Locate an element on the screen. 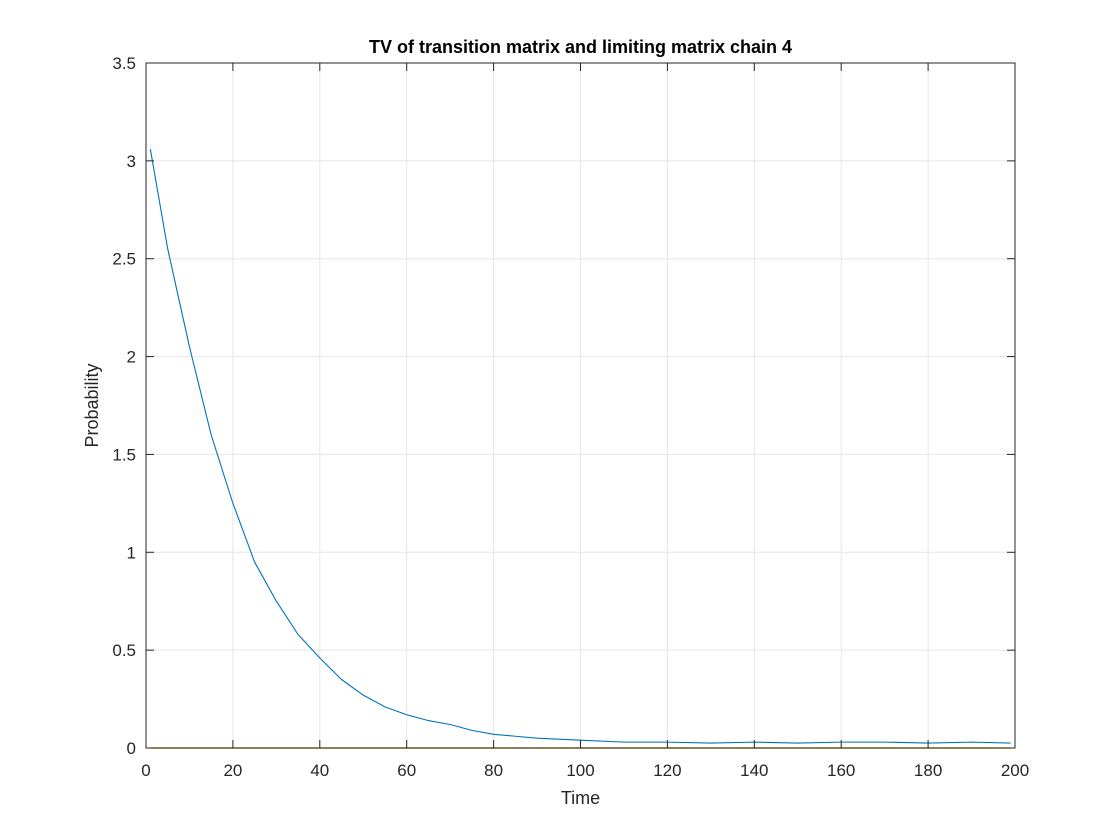 This screenshot has height=840, width=1120. x-tick-label: 40 is located at coordinates (319, 770).